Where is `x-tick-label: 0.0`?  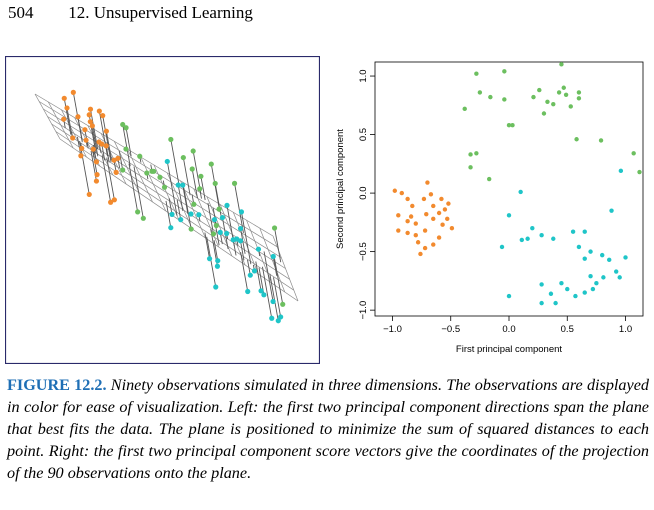
x-tick-label: 0.0 is located at coordinates (508, 329).